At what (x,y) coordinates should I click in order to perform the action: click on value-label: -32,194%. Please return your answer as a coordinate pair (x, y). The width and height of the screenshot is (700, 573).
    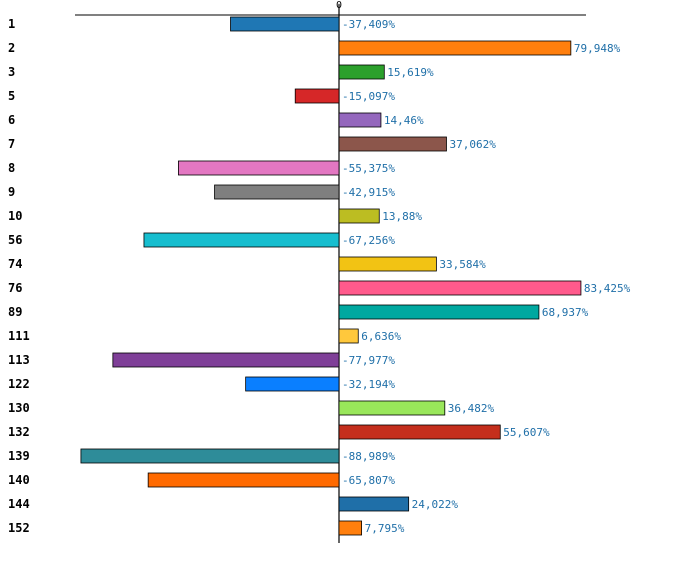
    Looking at the image, I should click on (368, 384).